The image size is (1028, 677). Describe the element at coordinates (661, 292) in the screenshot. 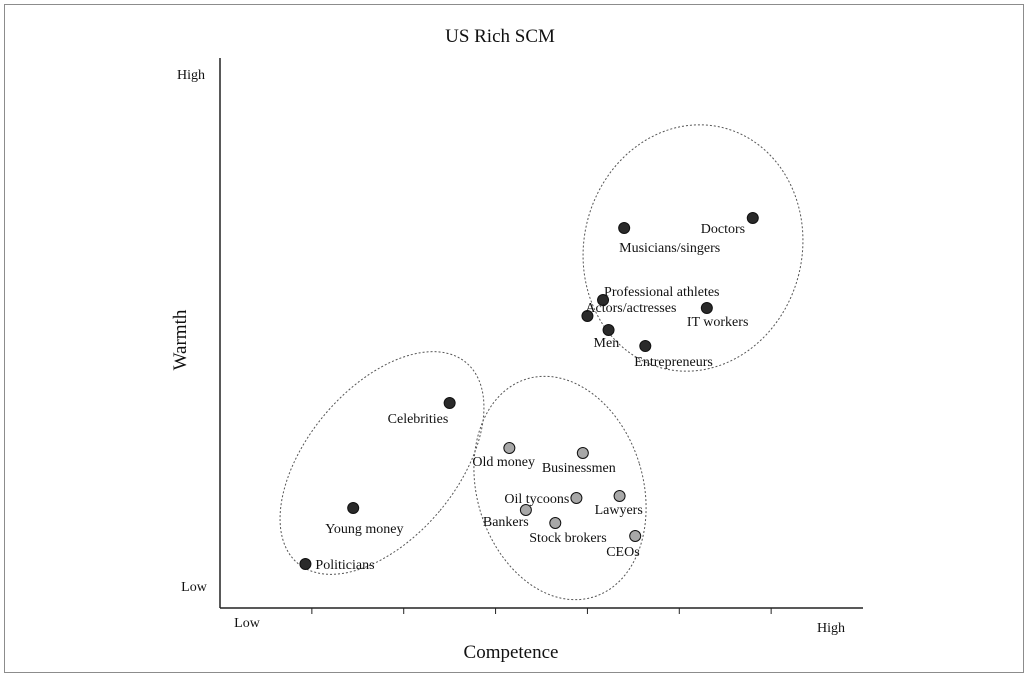

I see `point-label-professional-athletes: Professional athletes` at that location.